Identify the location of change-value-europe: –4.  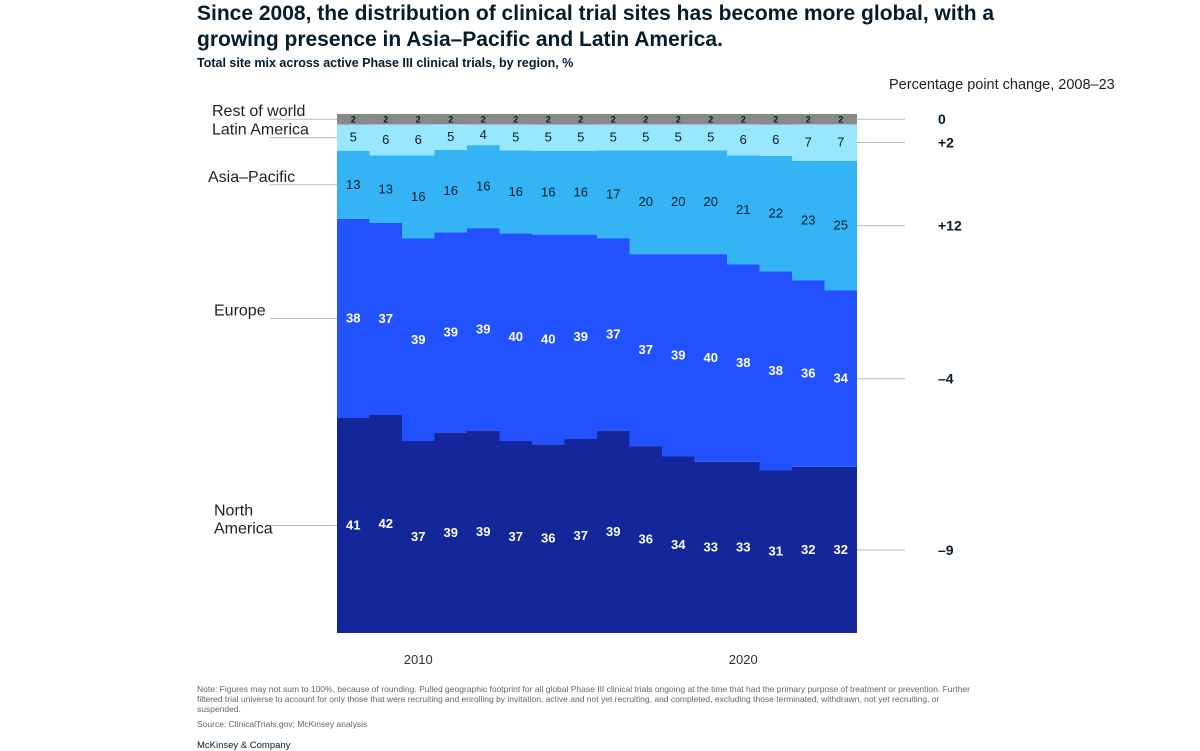
(946, 379).